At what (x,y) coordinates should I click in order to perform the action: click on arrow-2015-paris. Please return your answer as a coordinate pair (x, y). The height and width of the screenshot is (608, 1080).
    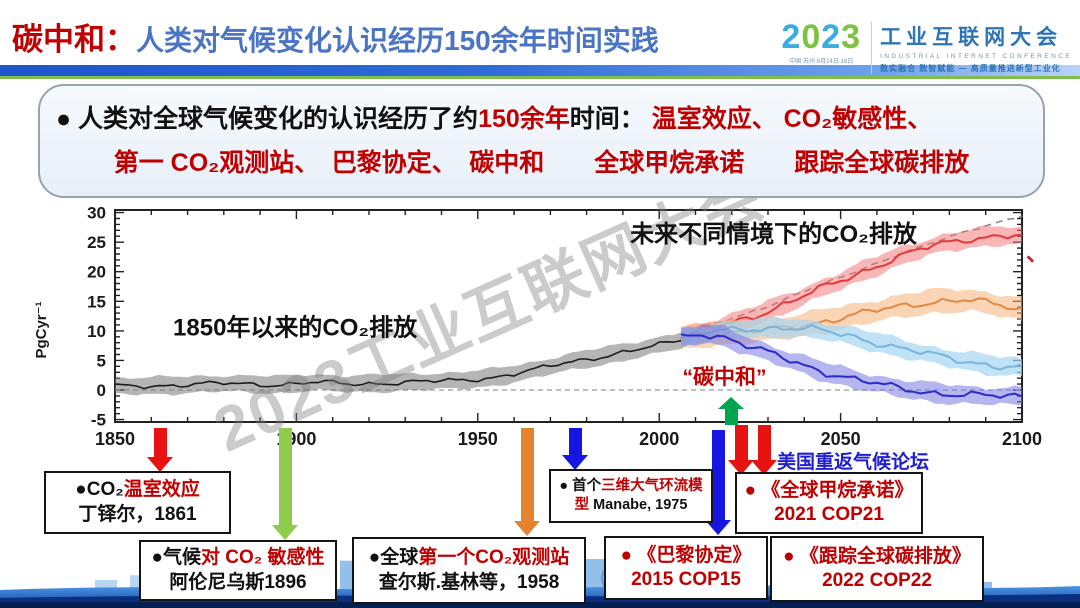
    Looking at the image, I should click on (718, 482).